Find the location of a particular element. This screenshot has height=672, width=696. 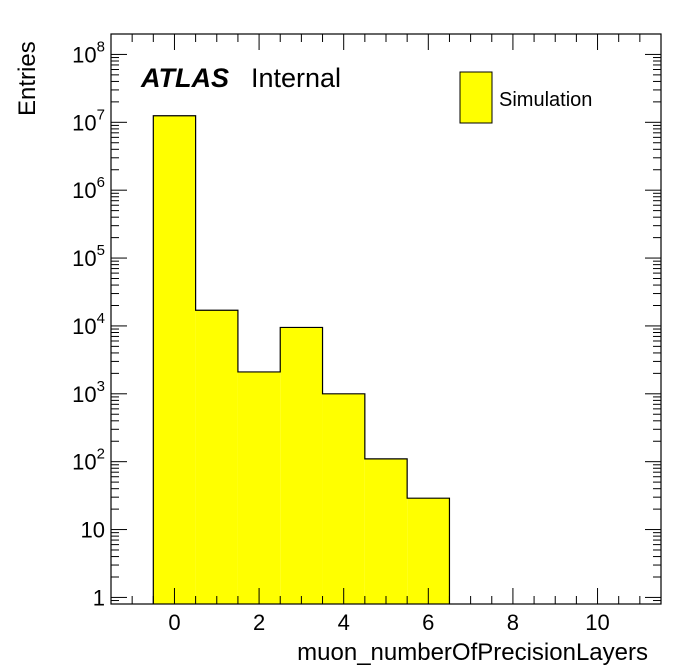

x-tick-label: 4 is located at coordinates (344, 622).